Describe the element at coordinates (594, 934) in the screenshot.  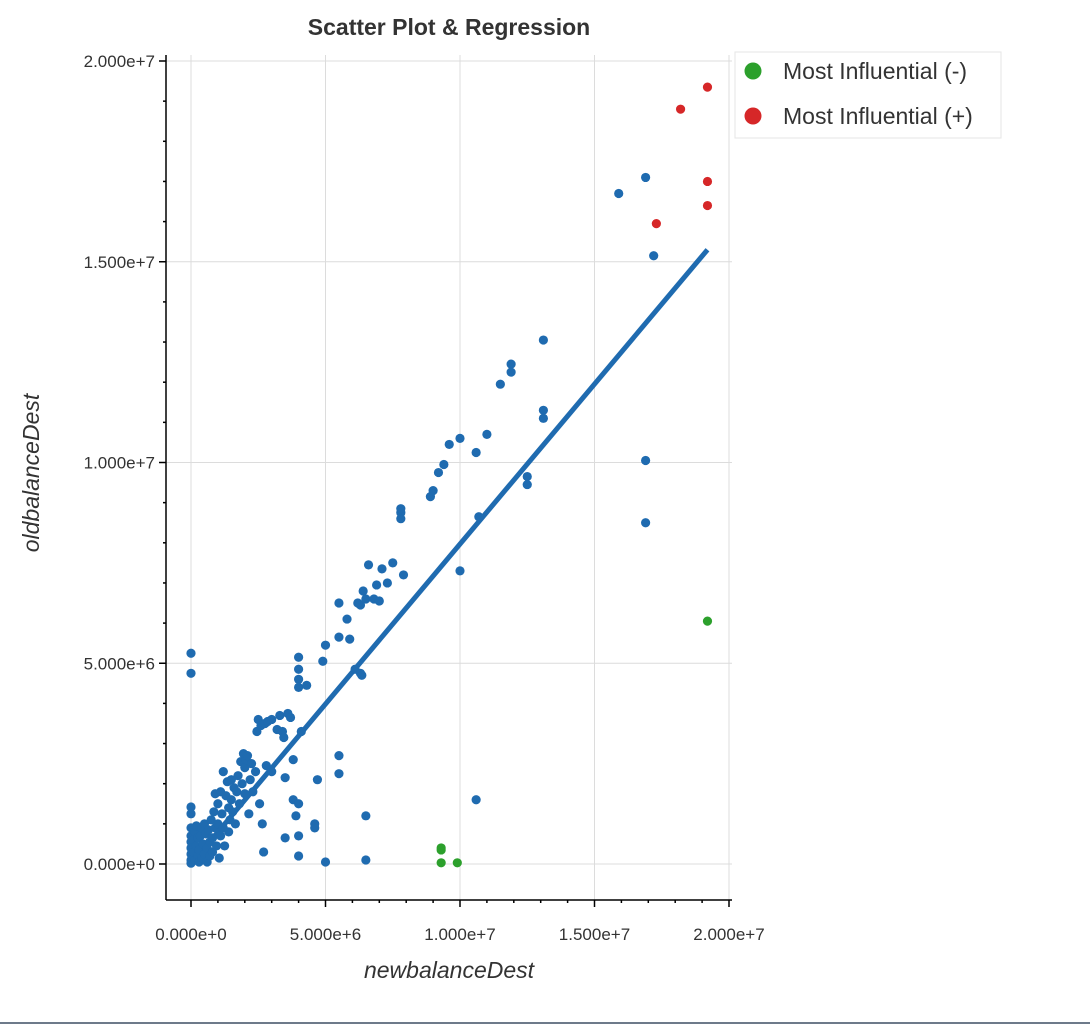
I see `x-tick-label-3: 1.500e+7` at that location.